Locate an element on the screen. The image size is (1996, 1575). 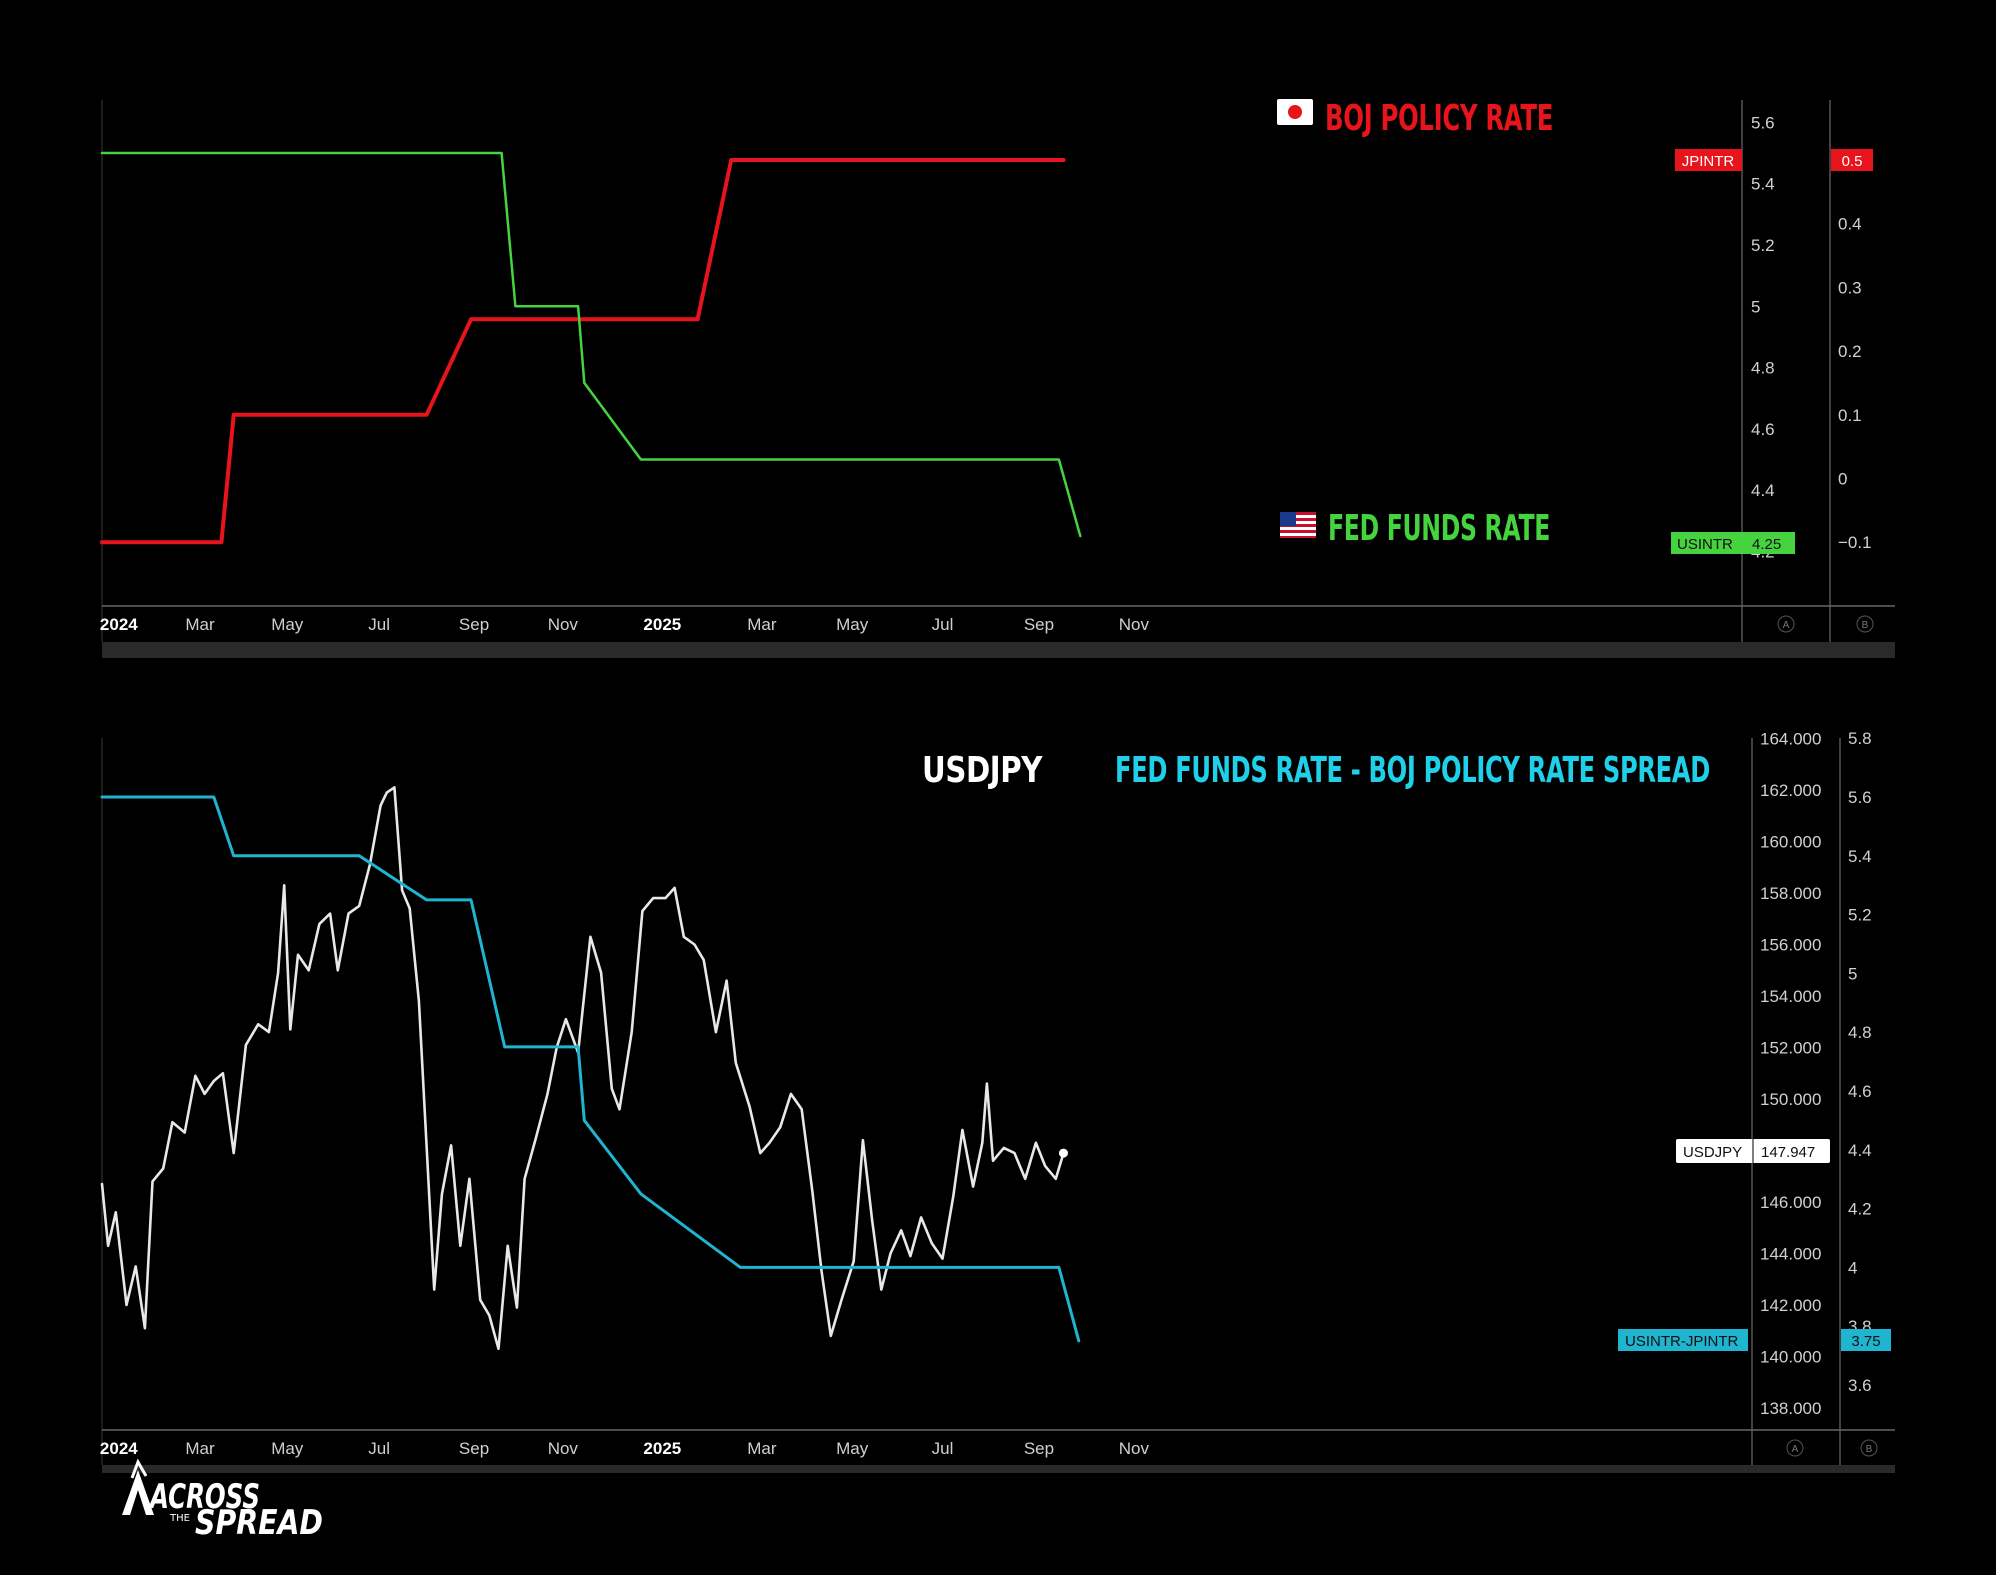
axis-a-tick-label: 156.000 is located at coordinates (1790, 945).